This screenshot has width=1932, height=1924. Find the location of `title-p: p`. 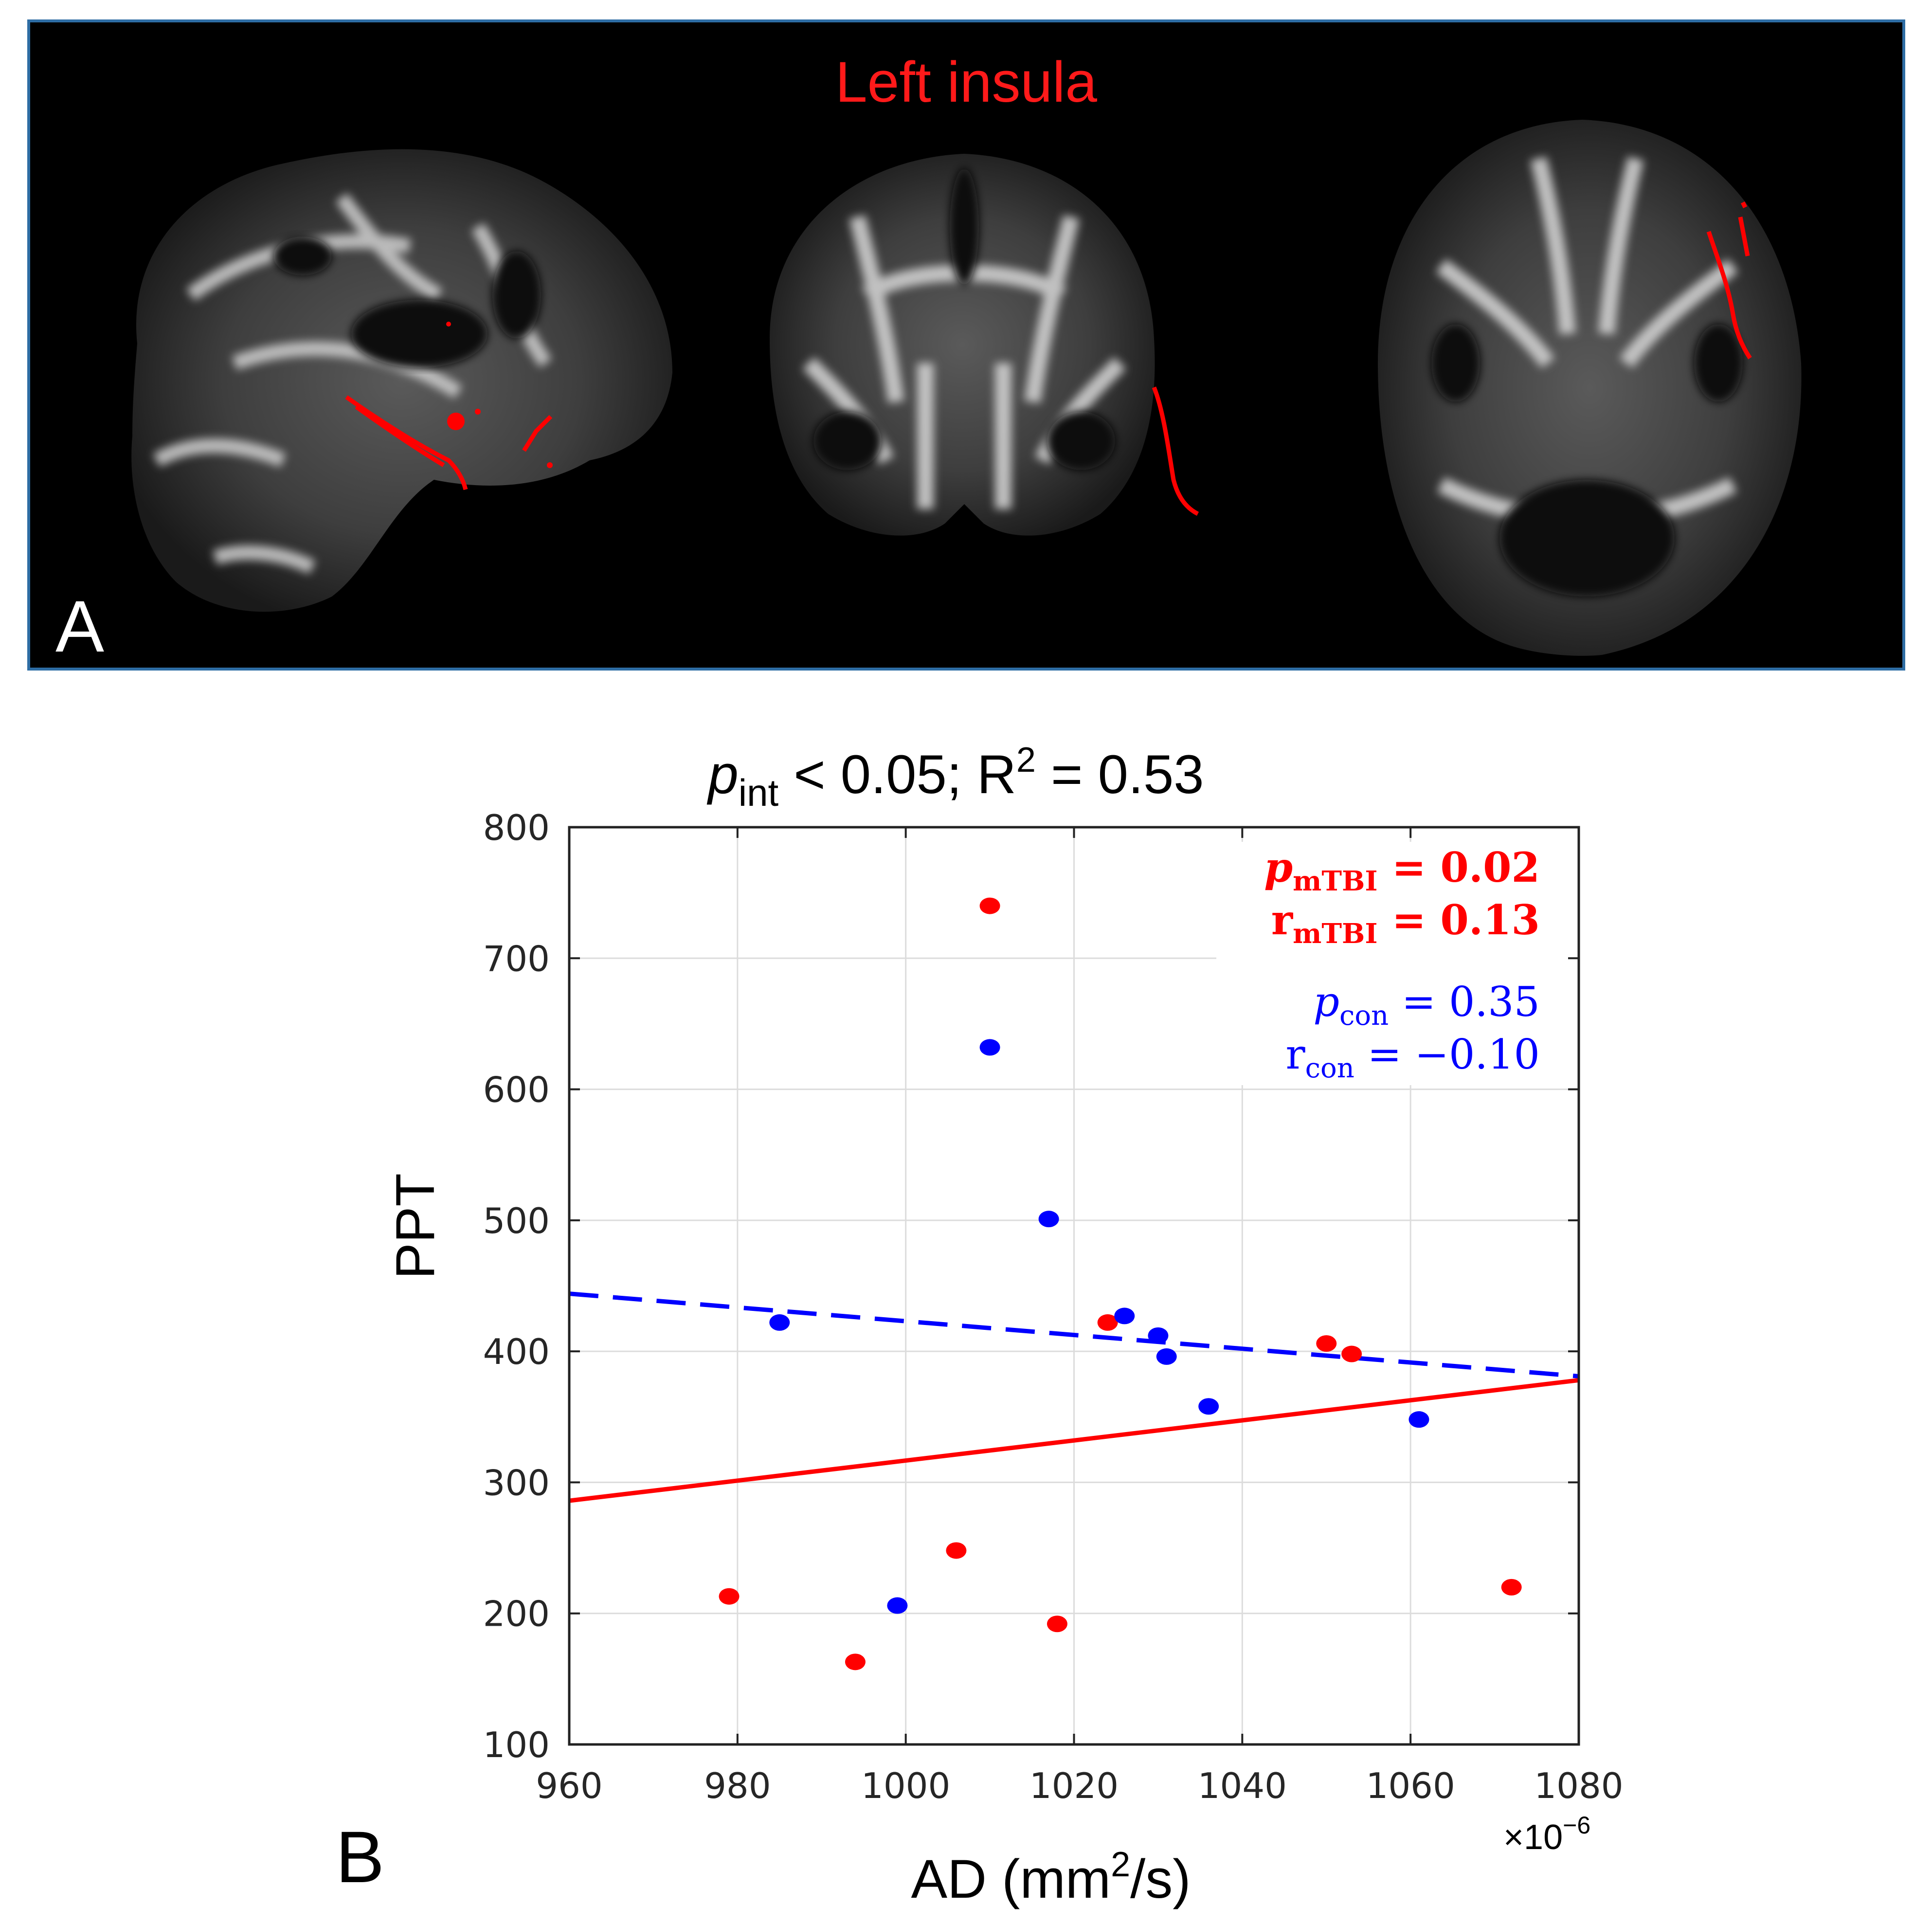

title-p: p is located at coordinates (722, 774).